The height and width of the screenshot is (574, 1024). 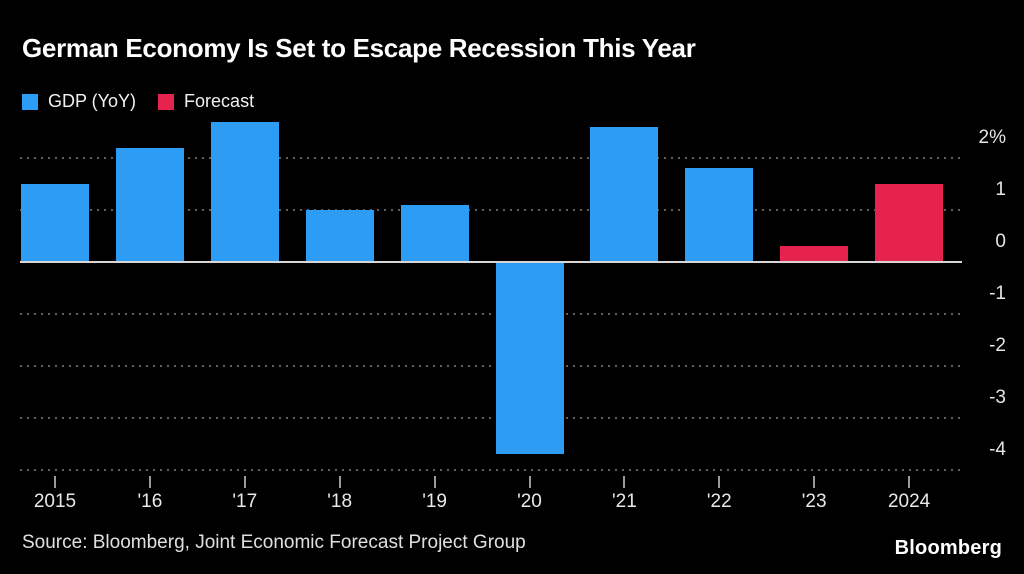 I want to click on legend-item-gdp: GDP (YoY), so click(x=79, y=101).